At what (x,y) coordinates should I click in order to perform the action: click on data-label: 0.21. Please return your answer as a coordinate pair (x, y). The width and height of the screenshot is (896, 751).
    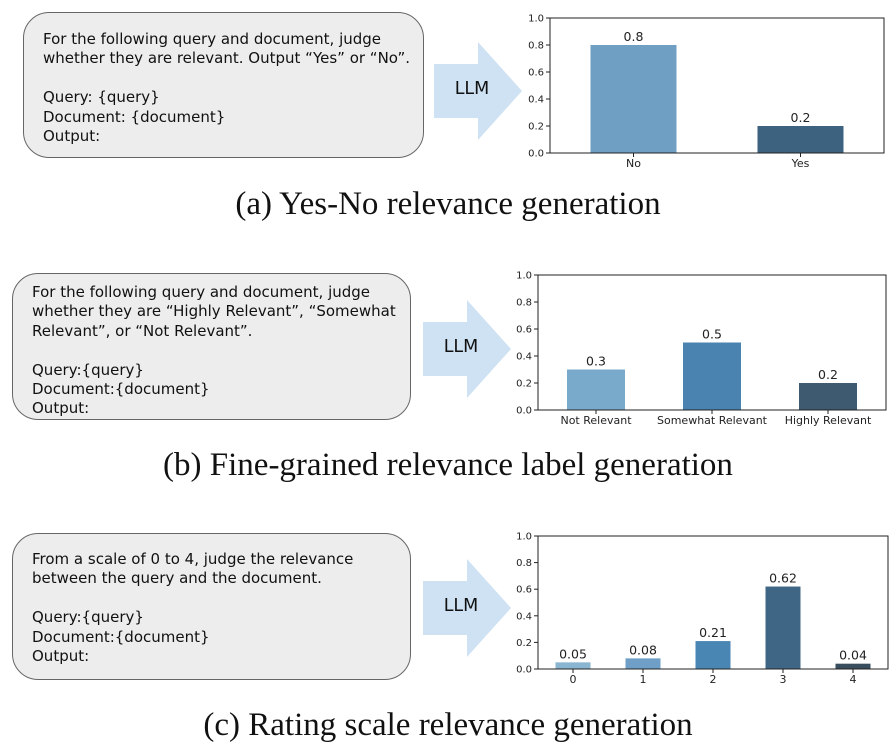
    Looking at the image, I should click on (713, 632).